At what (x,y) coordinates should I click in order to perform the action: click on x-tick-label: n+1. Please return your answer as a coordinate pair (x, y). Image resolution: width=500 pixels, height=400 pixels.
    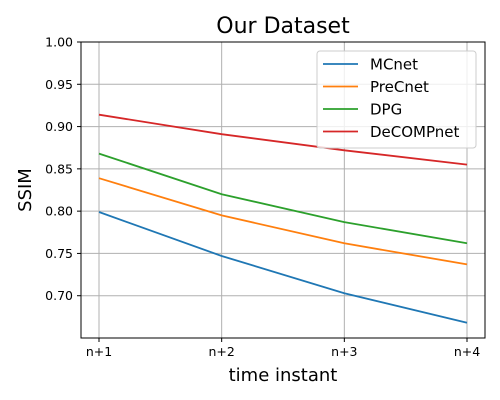
    Looking at the image, I should click on (99, 351).